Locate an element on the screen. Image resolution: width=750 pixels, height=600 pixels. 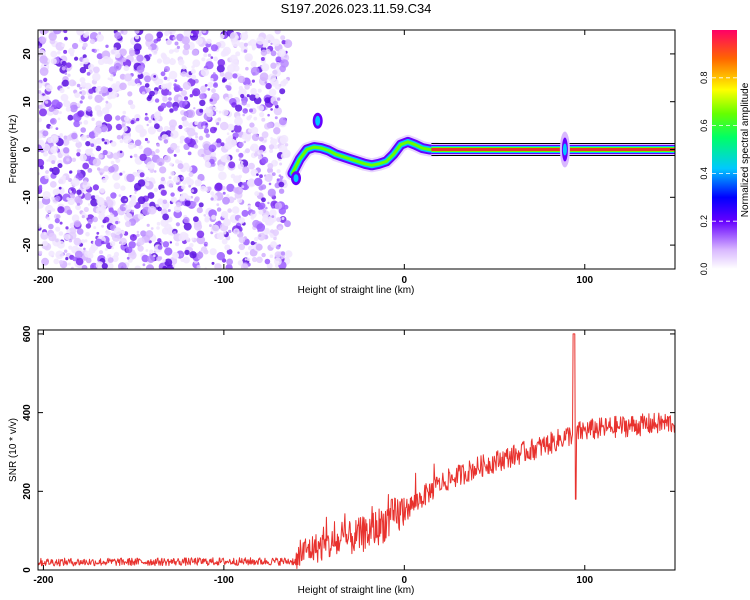
snr-x-tick-label: -200 is located at coordinates (43, 580).